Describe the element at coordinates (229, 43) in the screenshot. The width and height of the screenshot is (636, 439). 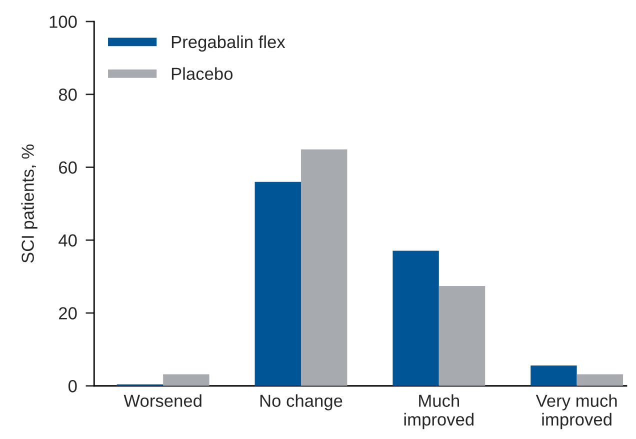
I see `legend-label: Pregabalin flex` at that location.